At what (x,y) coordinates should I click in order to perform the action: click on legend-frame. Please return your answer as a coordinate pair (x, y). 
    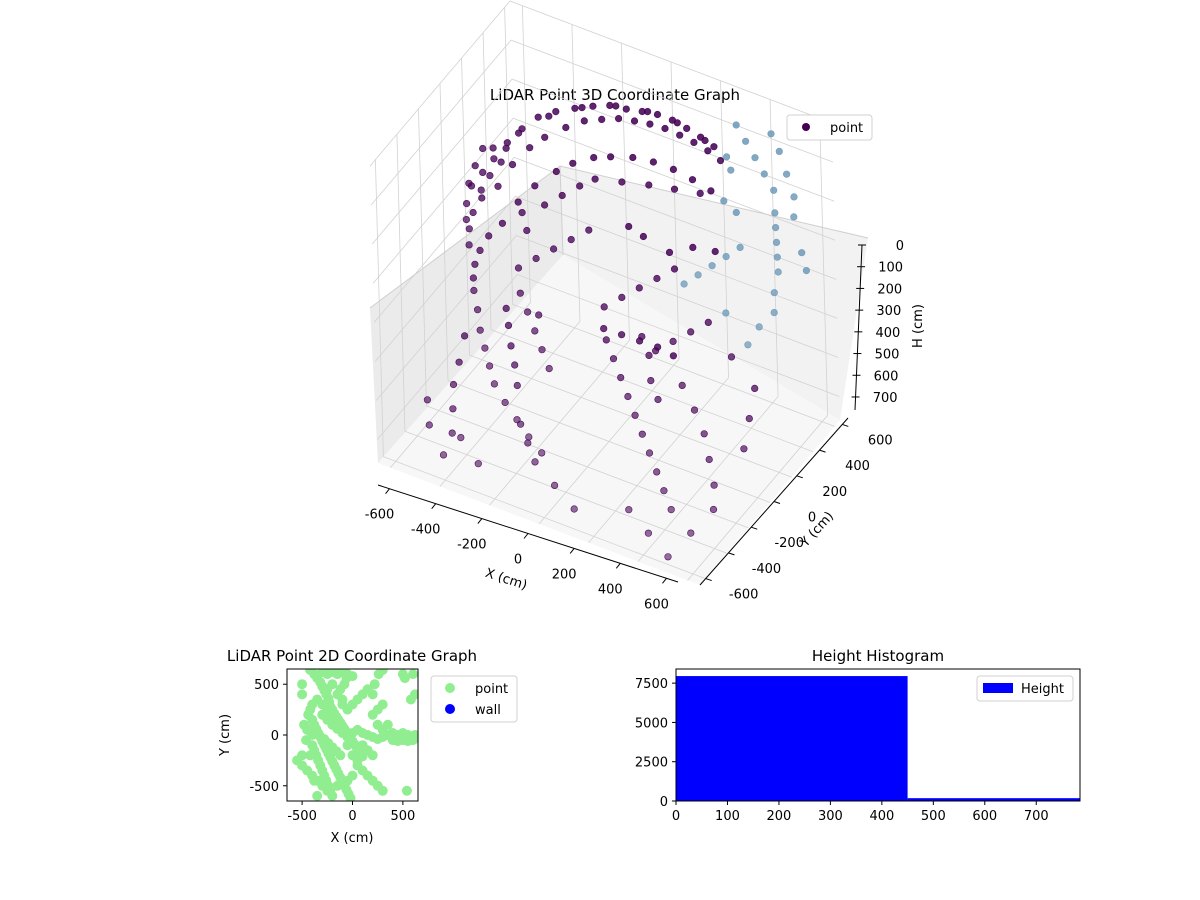
    Looking at the image, I should click on (1025, 688).